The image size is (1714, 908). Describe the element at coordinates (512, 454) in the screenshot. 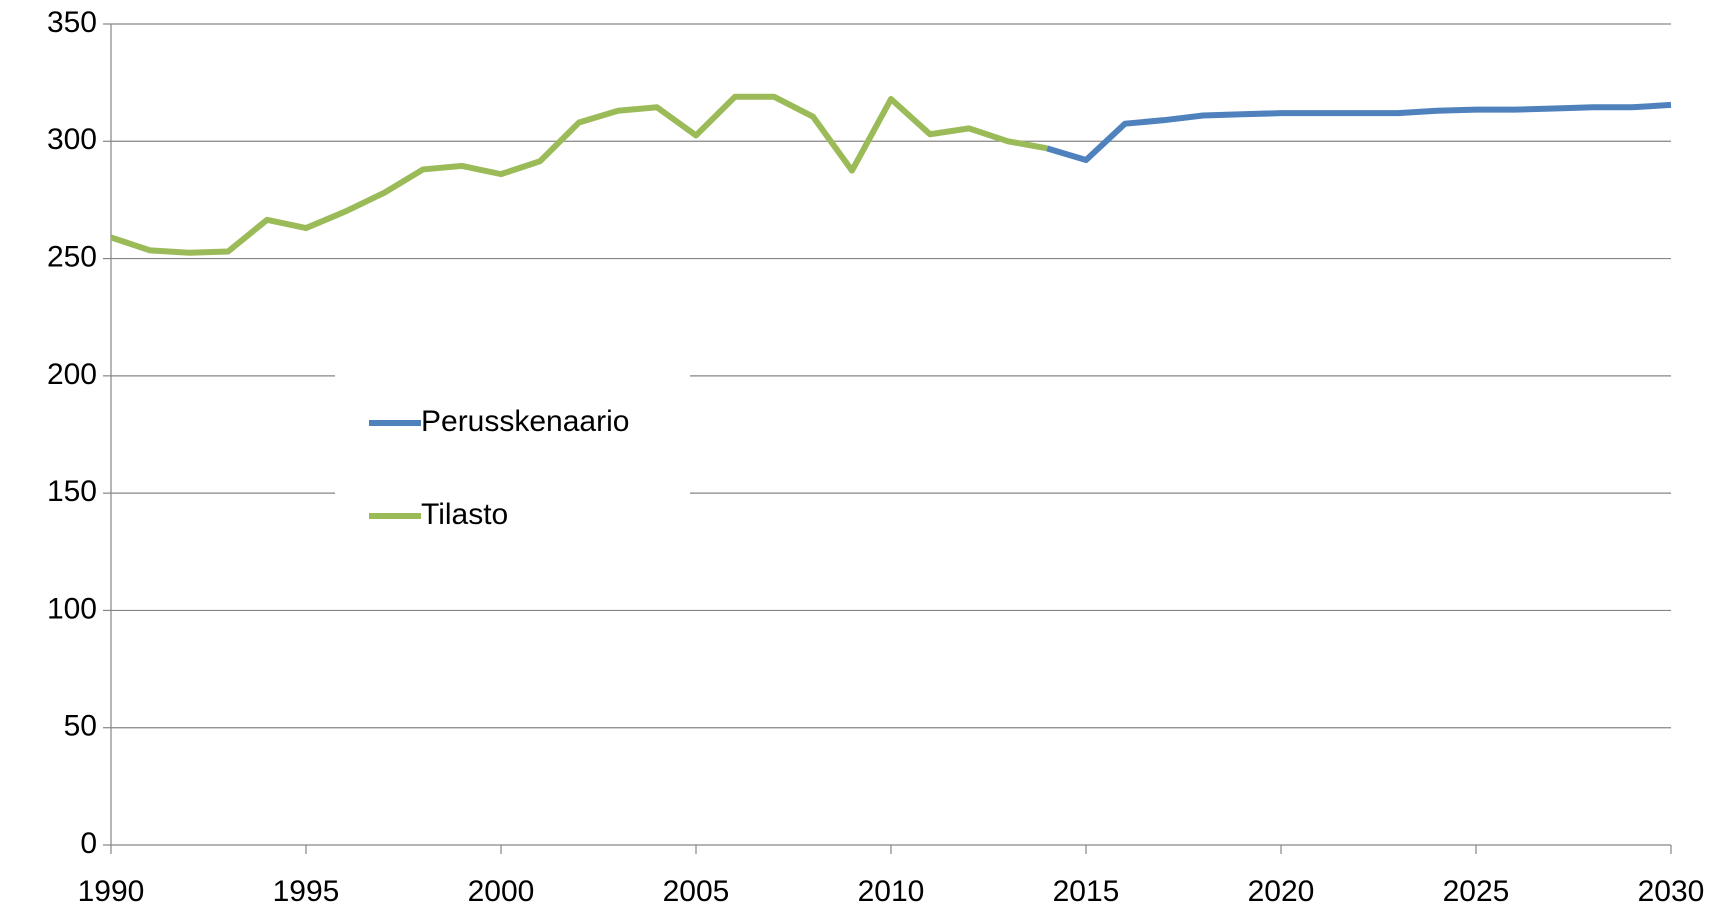

I see `legend-box` at that location.